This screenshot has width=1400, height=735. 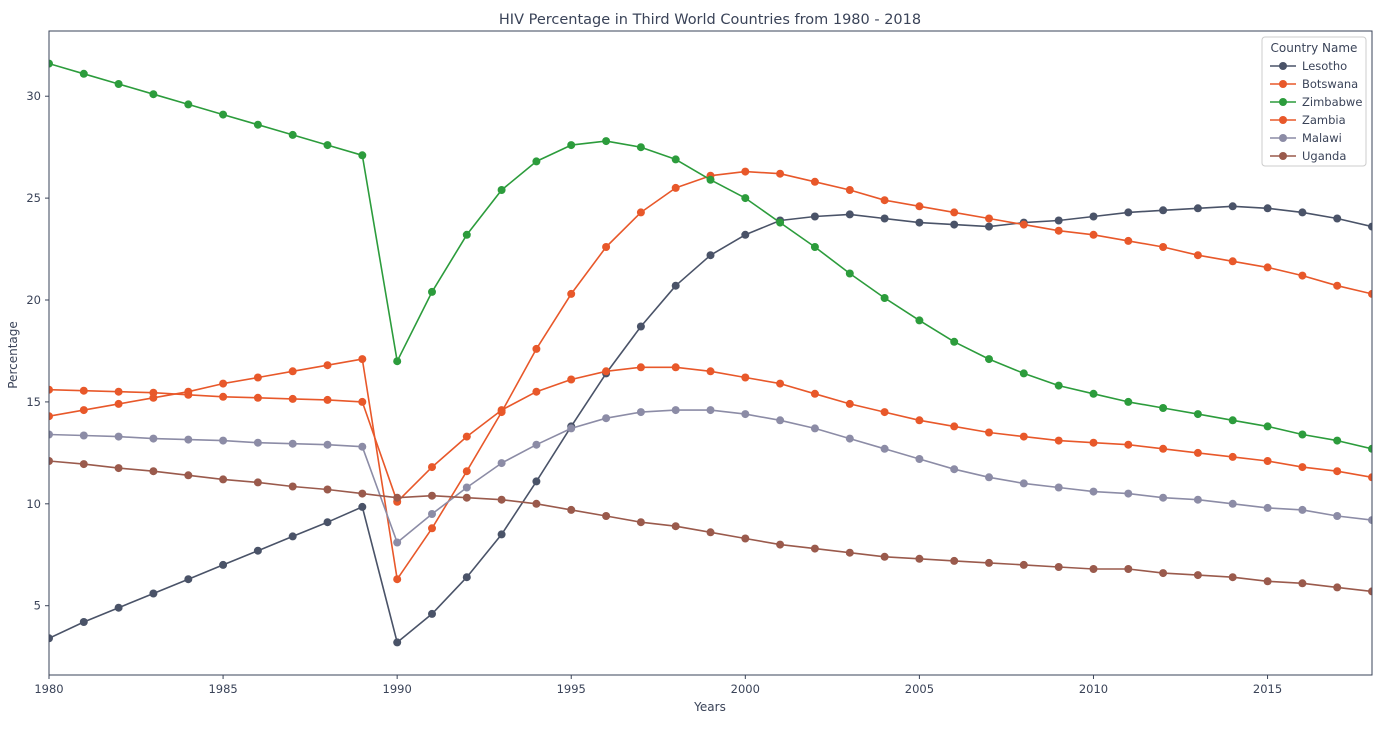 What do you see at coordinates (1330, 84) in the screenshot?
I see `legend-label: Botswana` at bounding box center [1330, 84].